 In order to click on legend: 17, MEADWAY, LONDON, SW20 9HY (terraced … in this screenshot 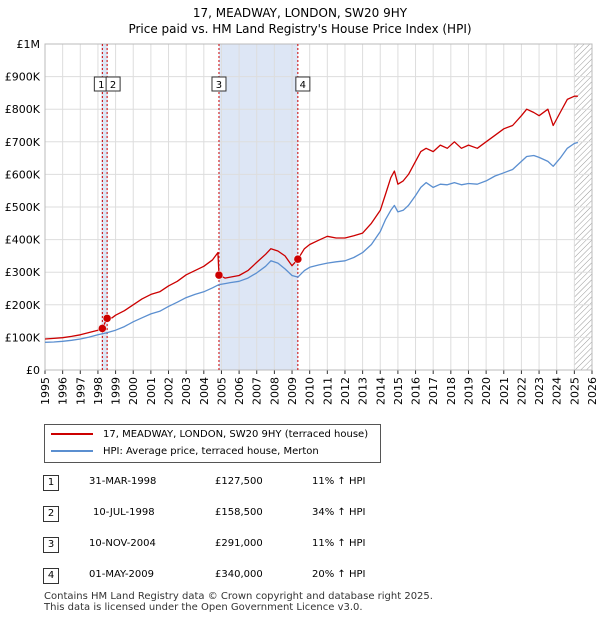, I will do `click(212, 443)`.